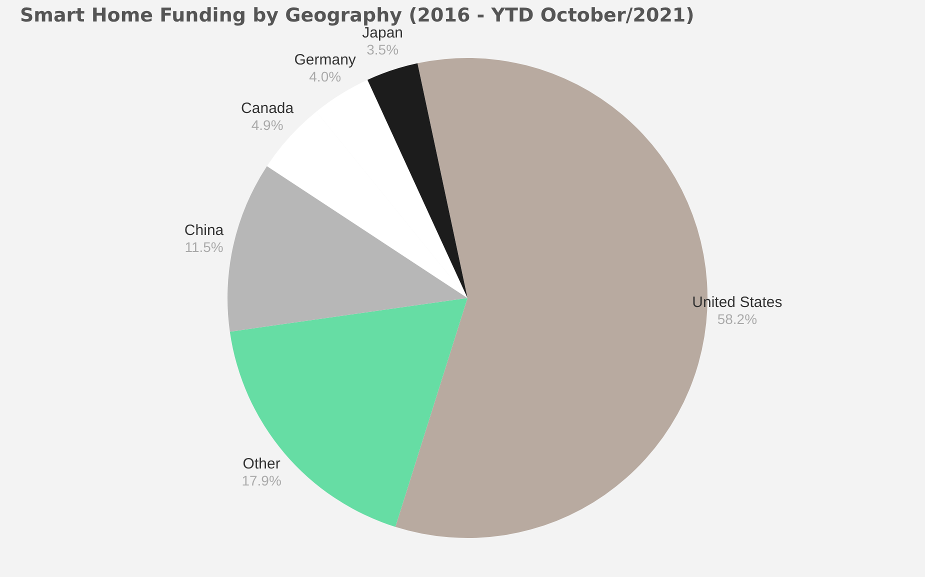 This screenshot has height=577, width=925. I want to click on slice-label: United States, so click(737, 302).